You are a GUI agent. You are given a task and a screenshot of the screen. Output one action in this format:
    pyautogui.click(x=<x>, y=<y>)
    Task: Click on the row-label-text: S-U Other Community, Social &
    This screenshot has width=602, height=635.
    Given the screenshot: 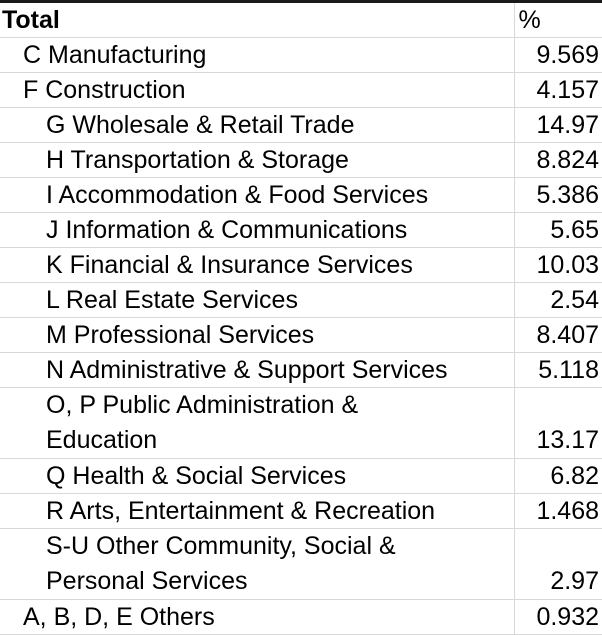 What is the action you would take?
    pyautogui.click(x=221, y=546)
    